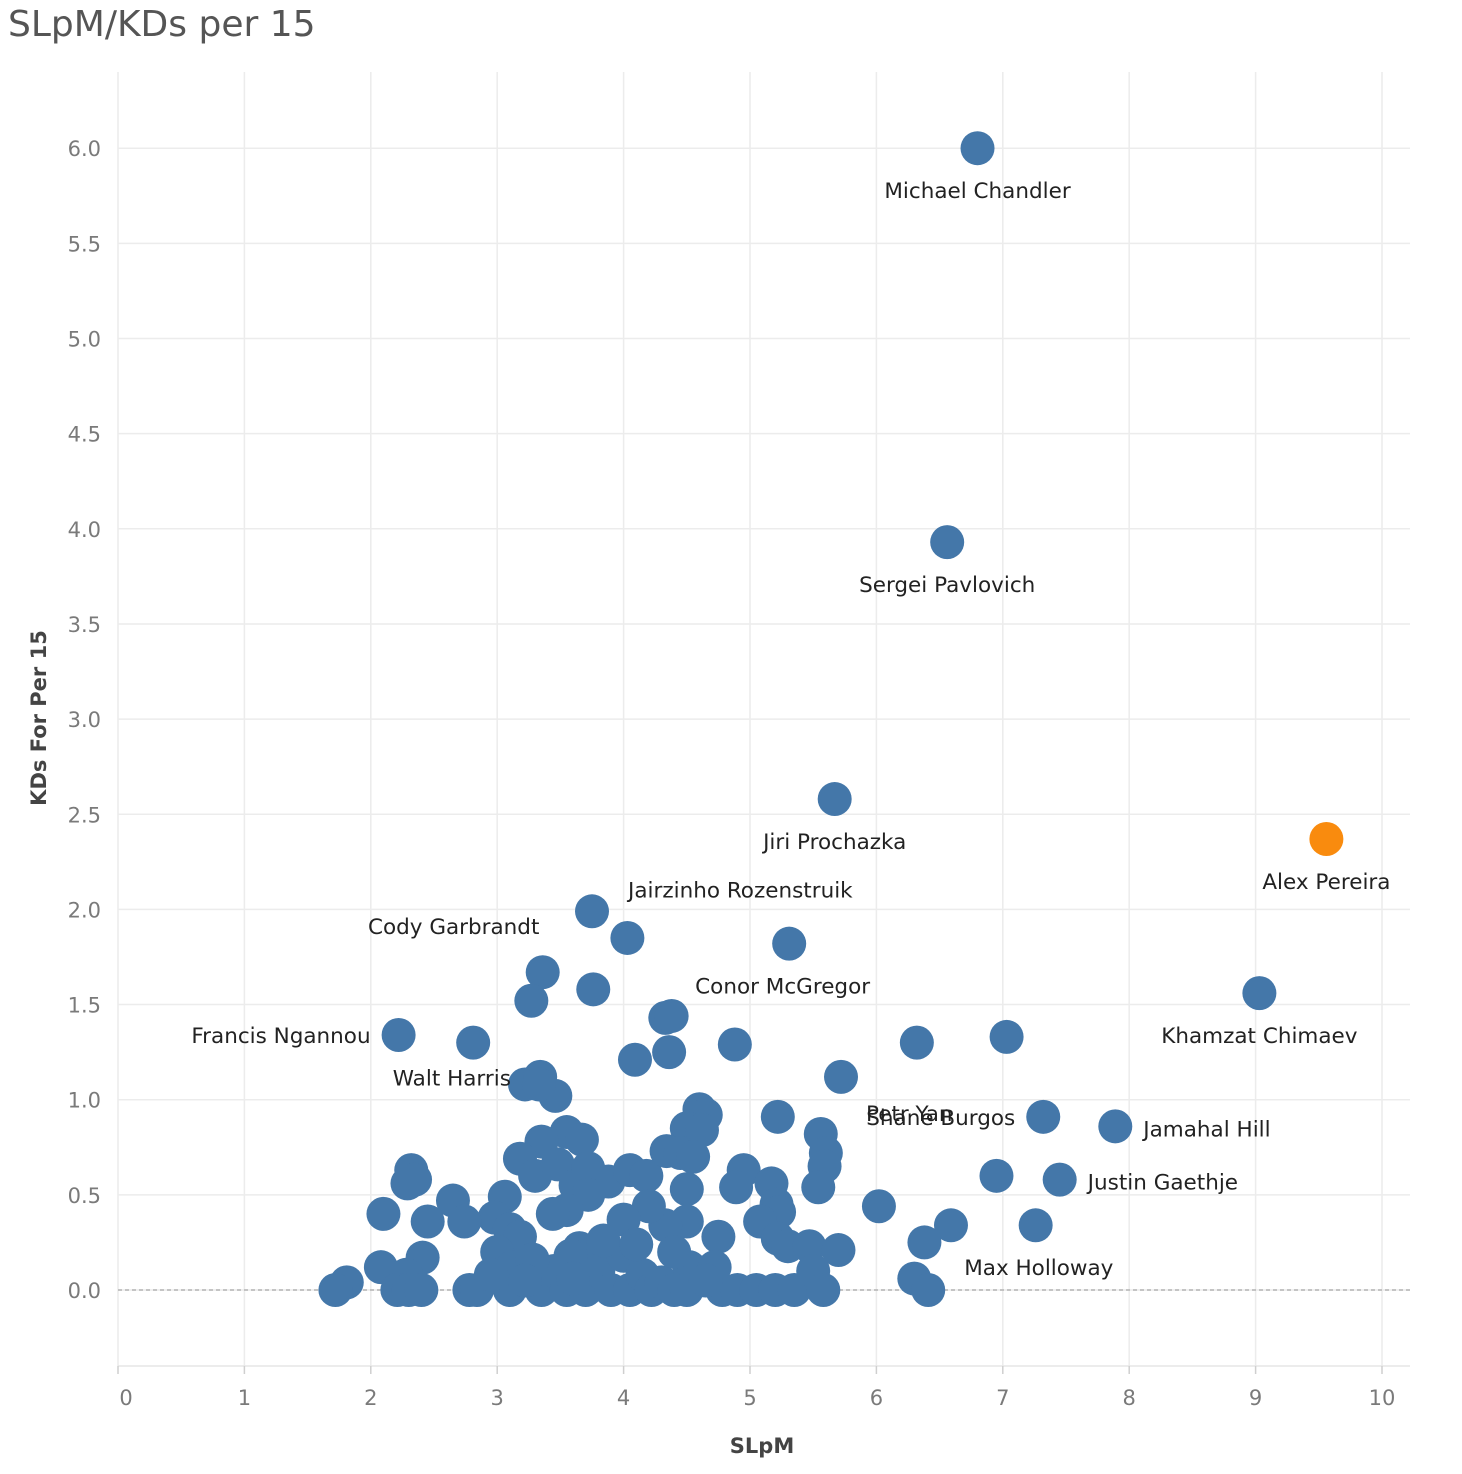 The image size is (1462, 1474). What do you see at coordinates (244, 1398) in the screenshot?
I see `x-tick-label: 1` at bounding box center [244, 1398].